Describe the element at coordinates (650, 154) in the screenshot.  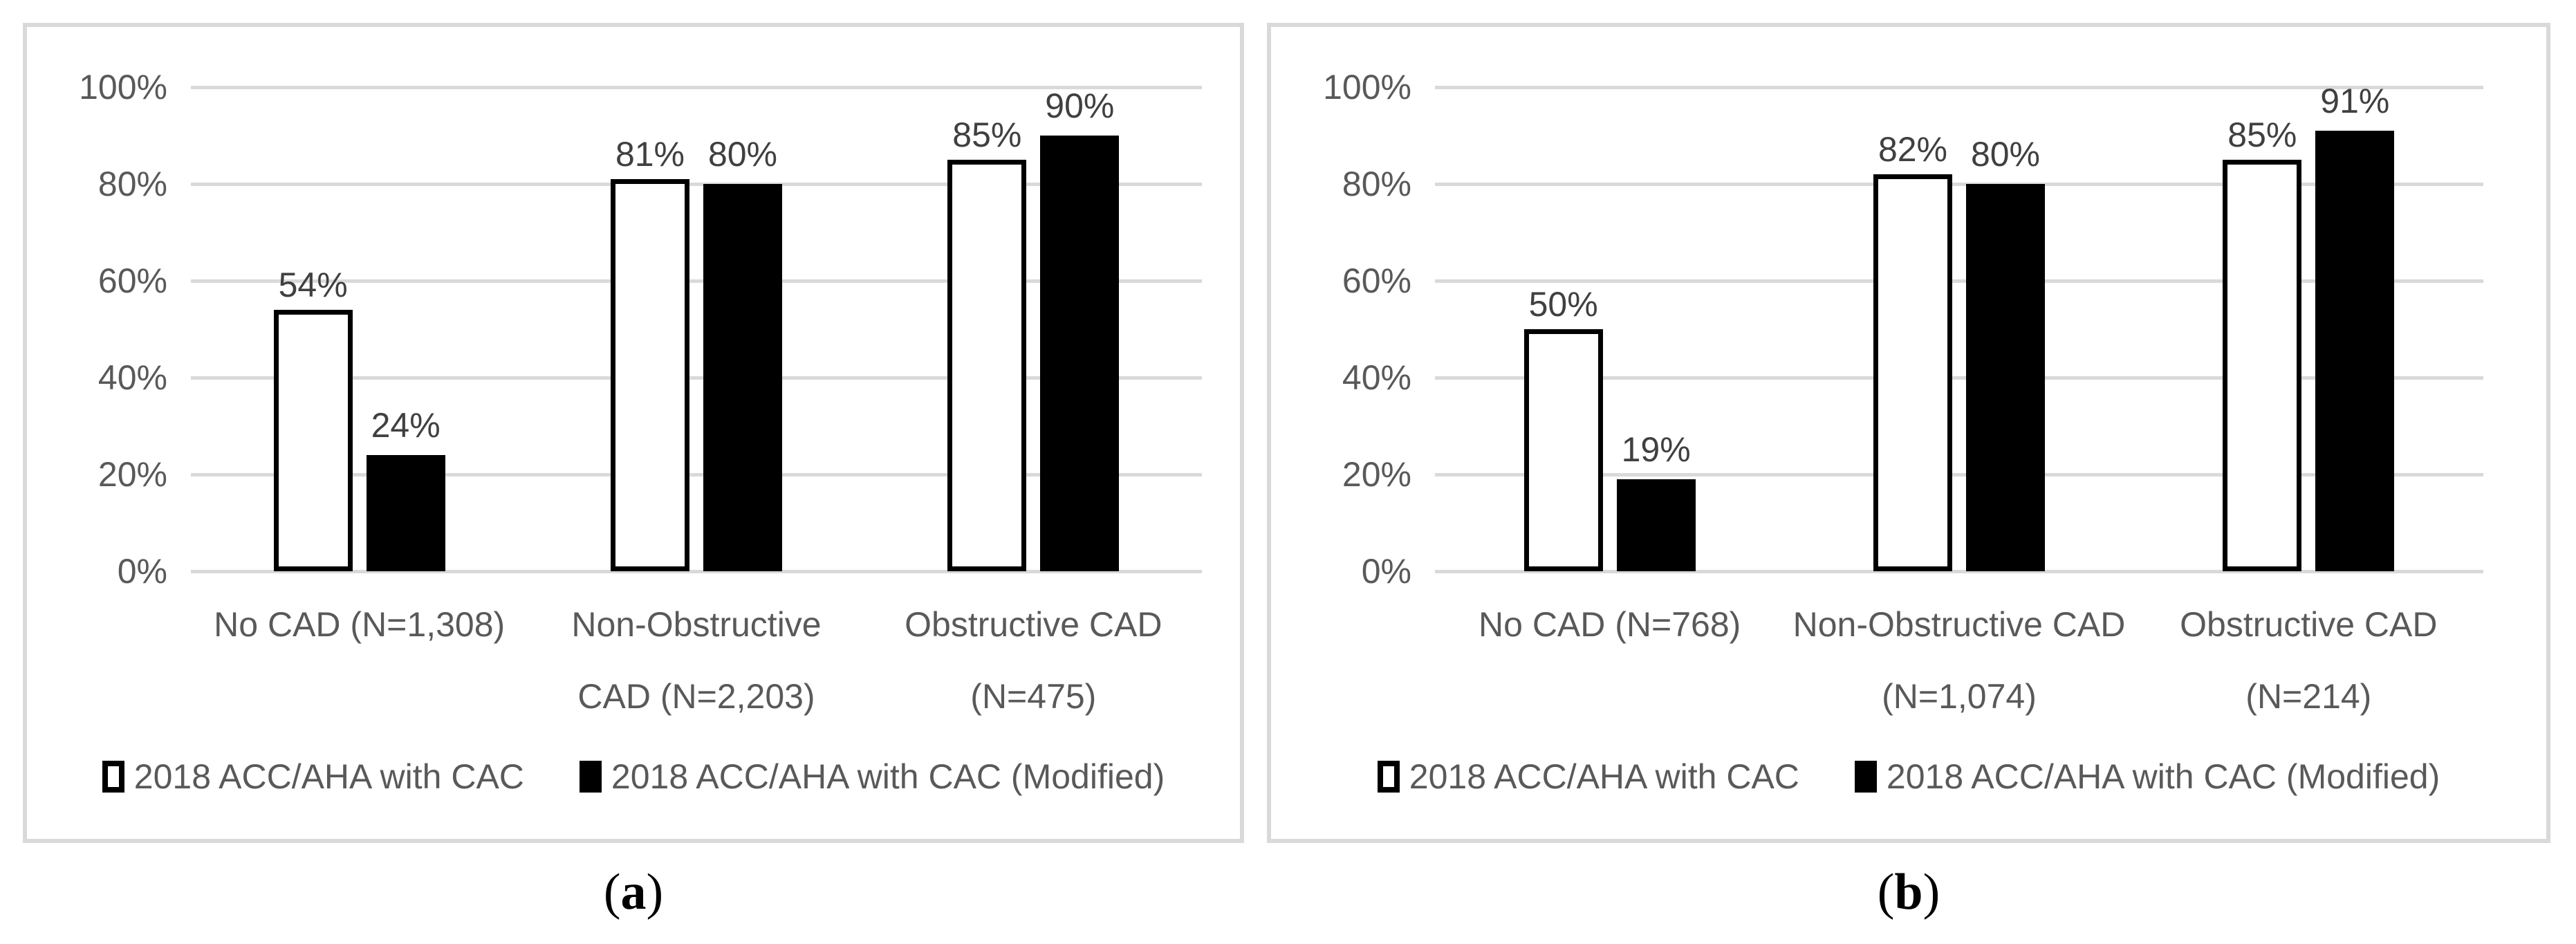
I see `bar-data-label: 81%` at that location.